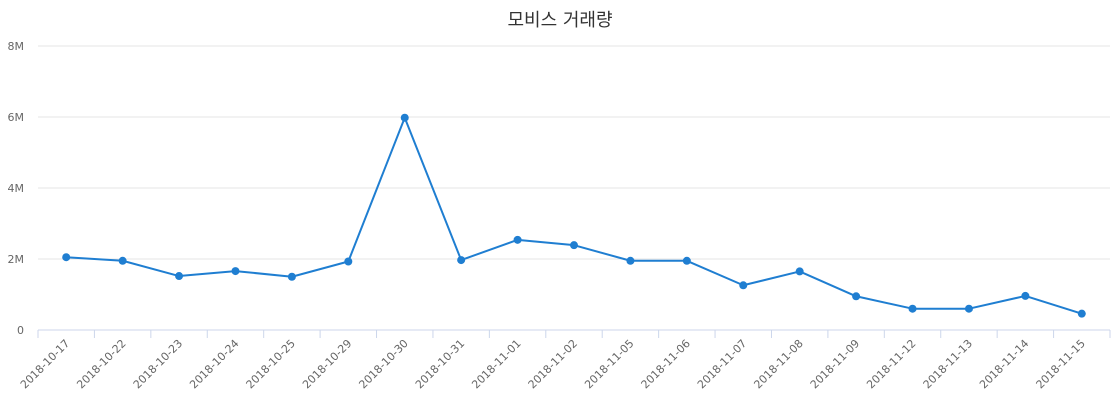 This screenshot has width=1120, height=400. I want to click on x-tick-label: 2018-10-29, so click(327, 364).